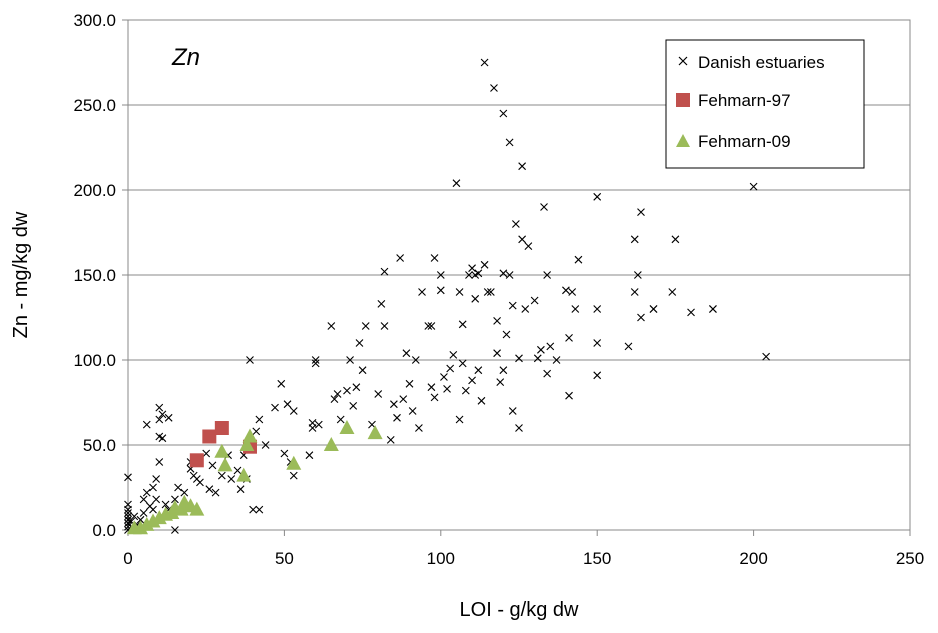 The width and height of the screenshot is (938, 633). Describe the element at coordinates (94, 275) in the screenshot. I see `y-tick-label: 150.0` at that location.